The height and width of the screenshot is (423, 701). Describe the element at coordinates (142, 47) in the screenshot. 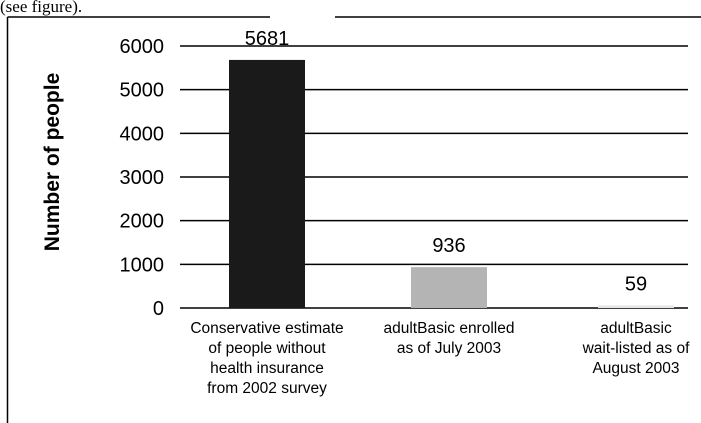

I see `y-tick-label: 6000` at that location.